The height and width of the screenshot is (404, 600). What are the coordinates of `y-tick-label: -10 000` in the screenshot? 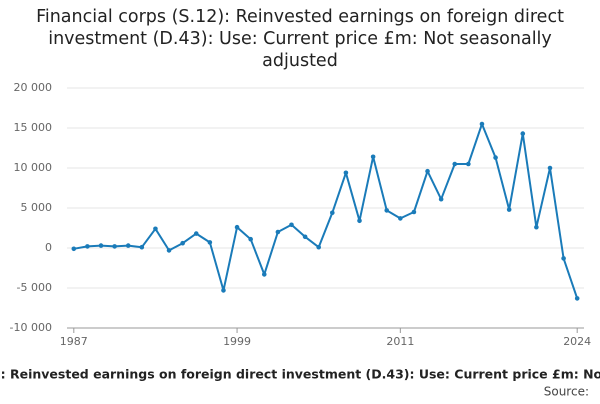 It's located at (31, 327).